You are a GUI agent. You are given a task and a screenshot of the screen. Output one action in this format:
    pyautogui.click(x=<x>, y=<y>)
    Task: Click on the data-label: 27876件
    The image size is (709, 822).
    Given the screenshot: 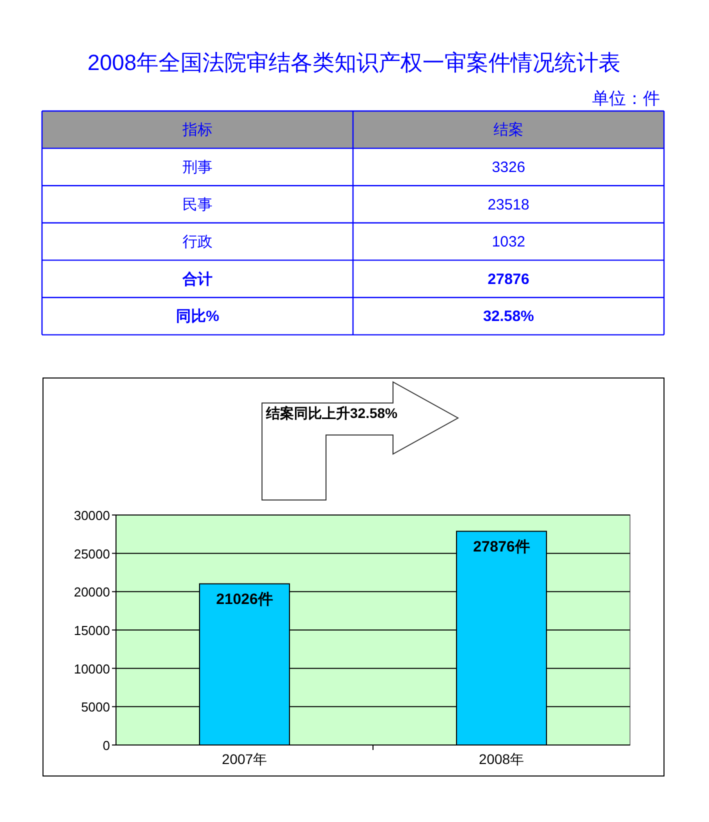 What is the action you would take?
    pyautogui.click(x=501, y=547)
    